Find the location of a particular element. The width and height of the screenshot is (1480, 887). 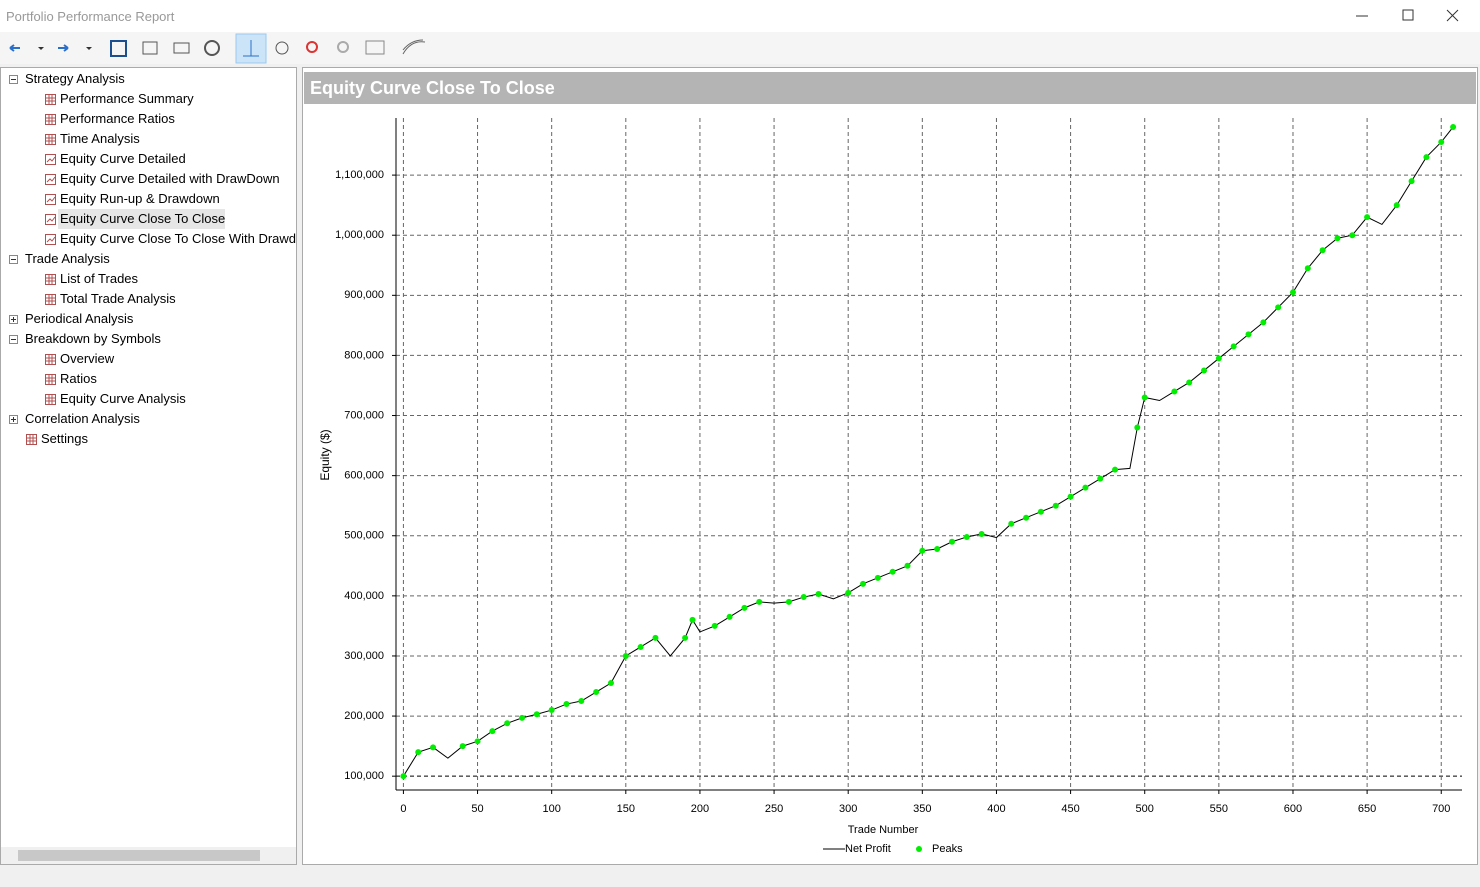

legend-label: Net Profit is located at coordinates (868, 849).